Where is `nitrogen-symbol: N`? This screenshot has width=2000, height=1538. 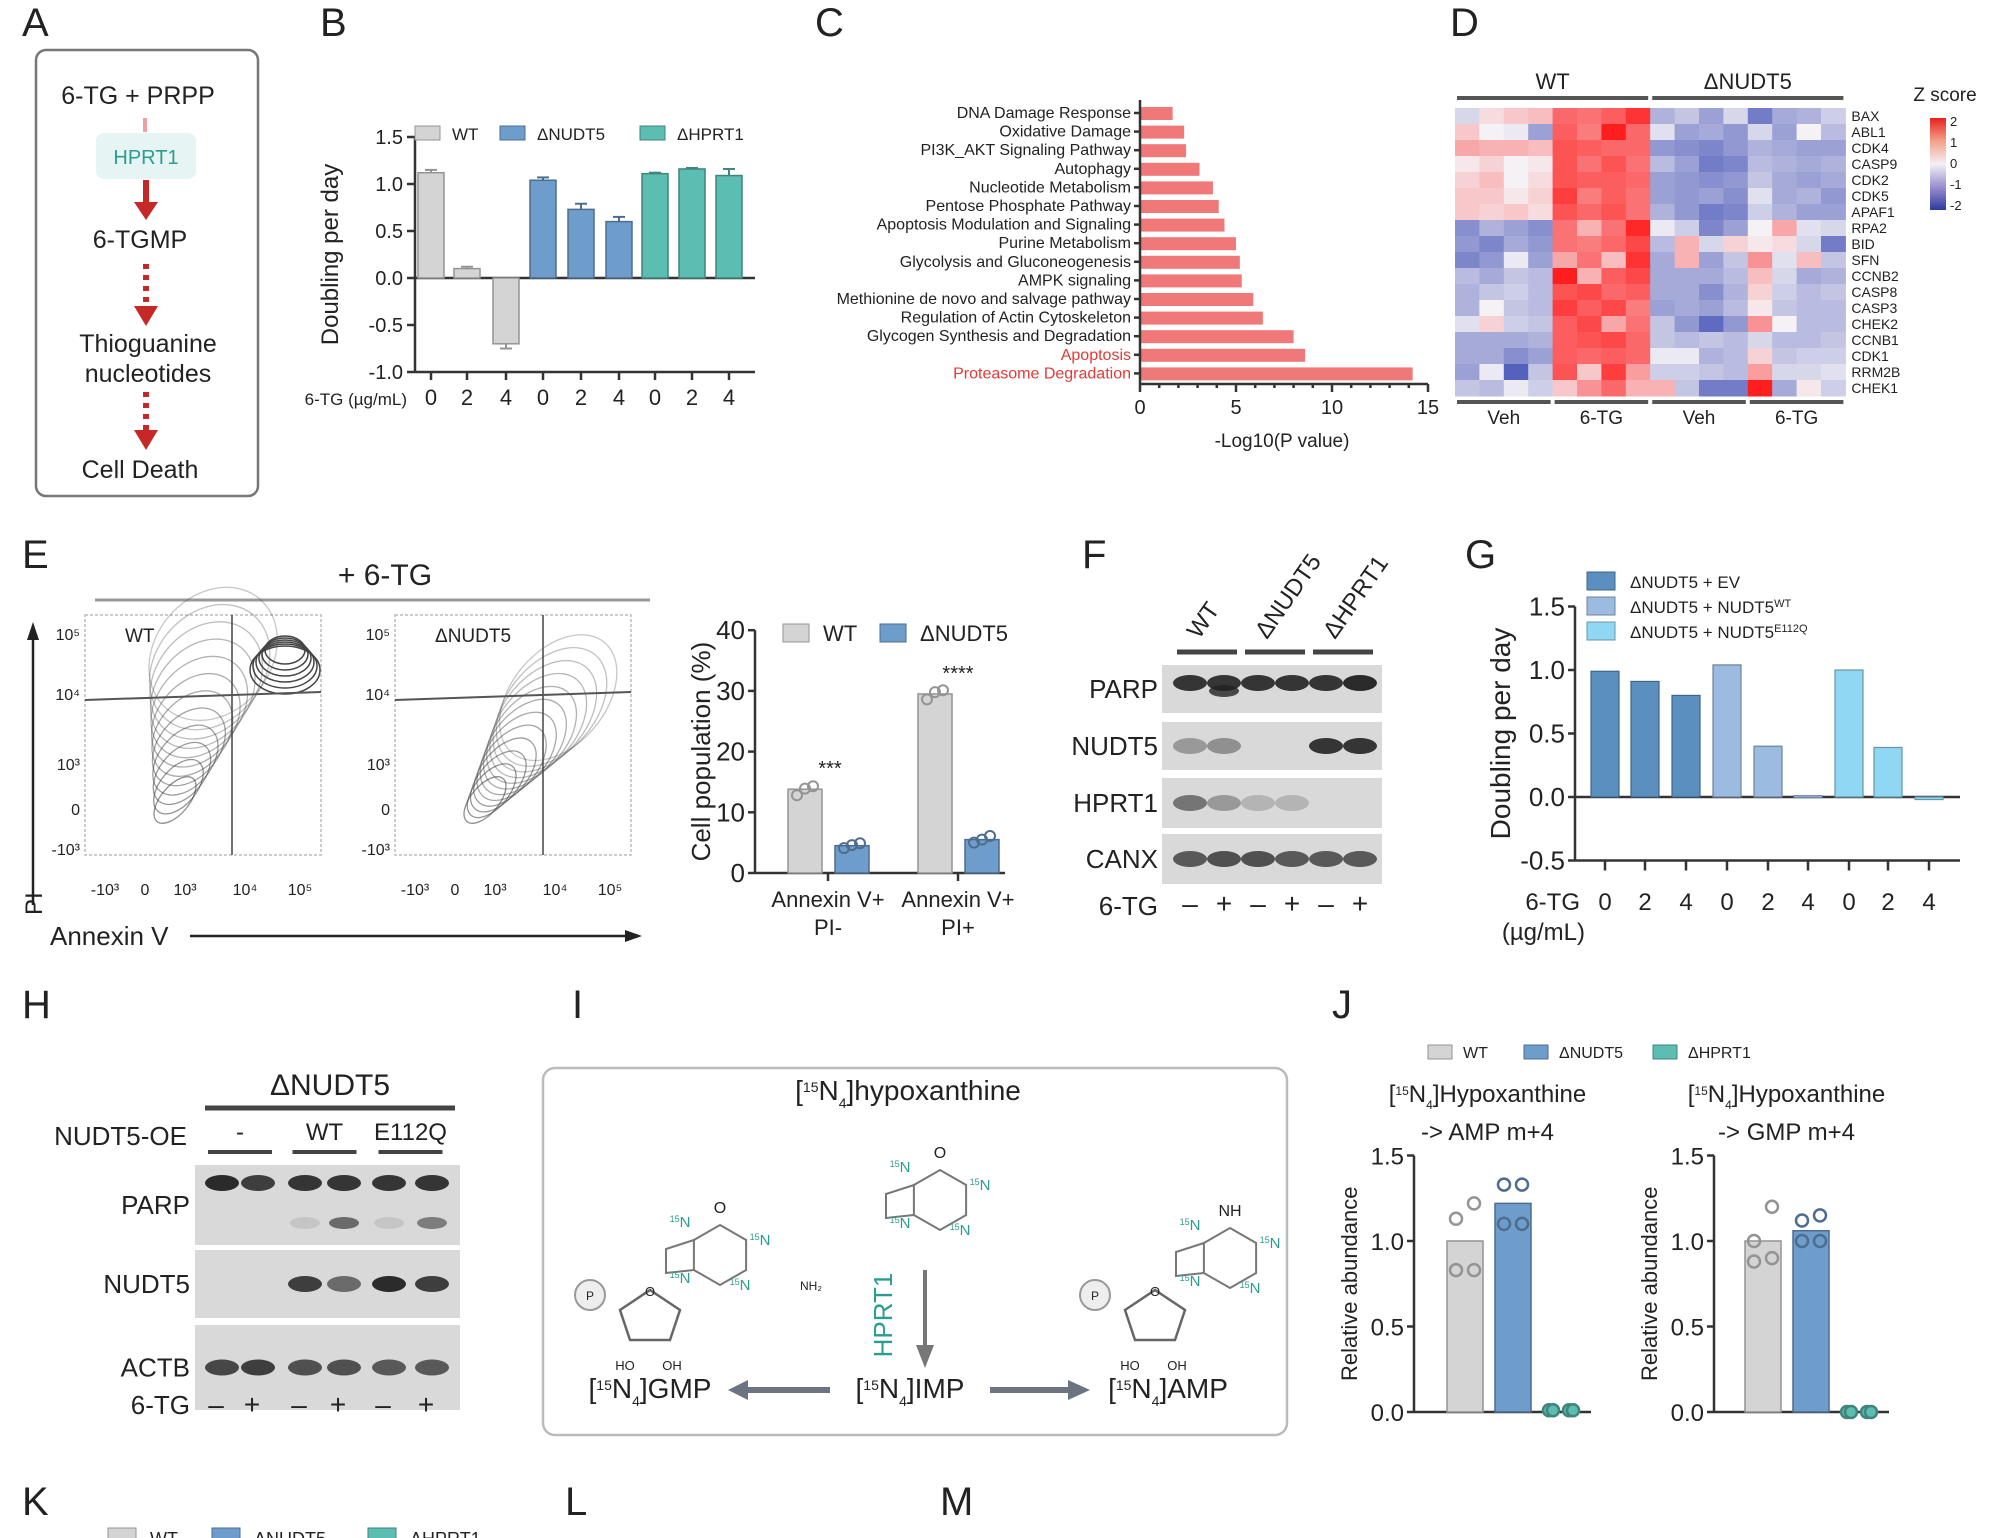 nitrogen-symbol: N is located at coordinates (745, 1285).